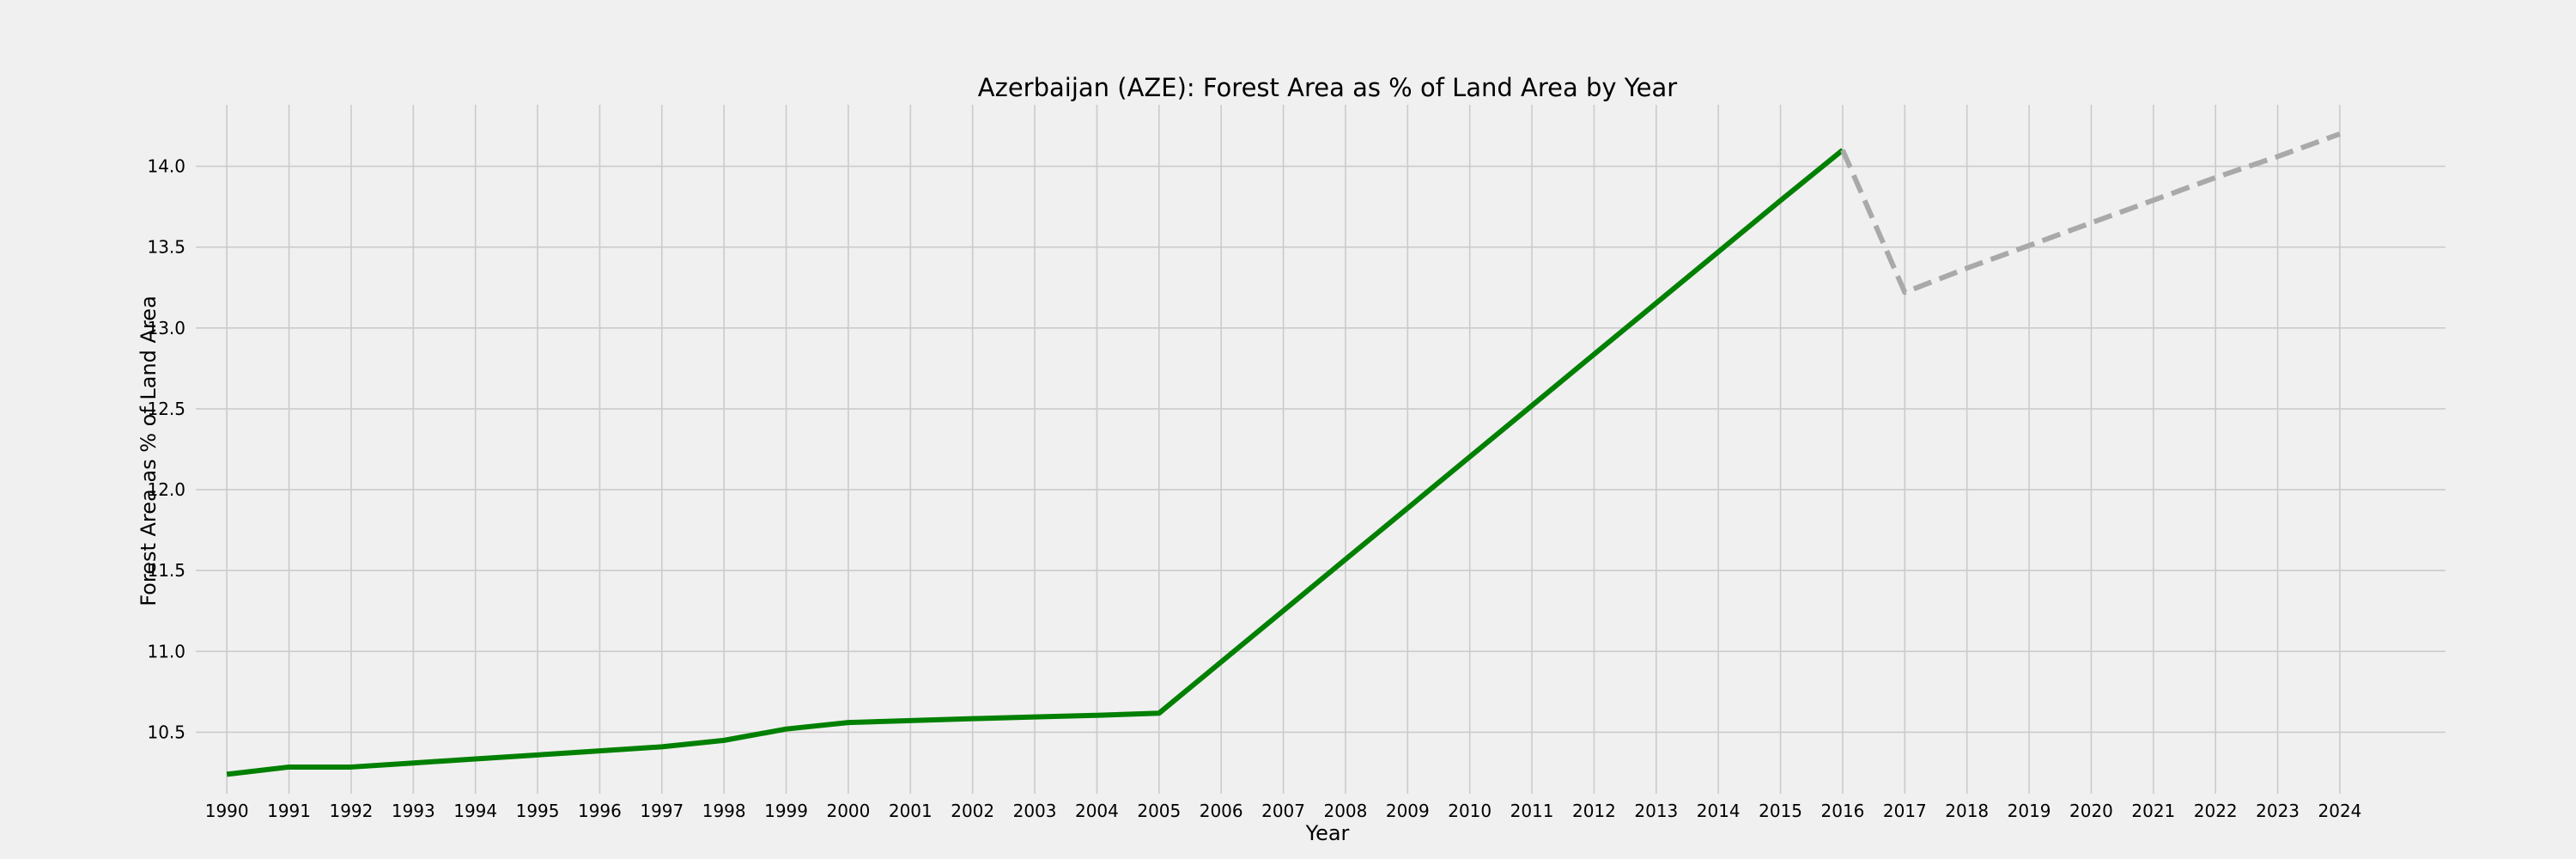  I want to click on x-tick-label: 2014, so click(1719, 811).